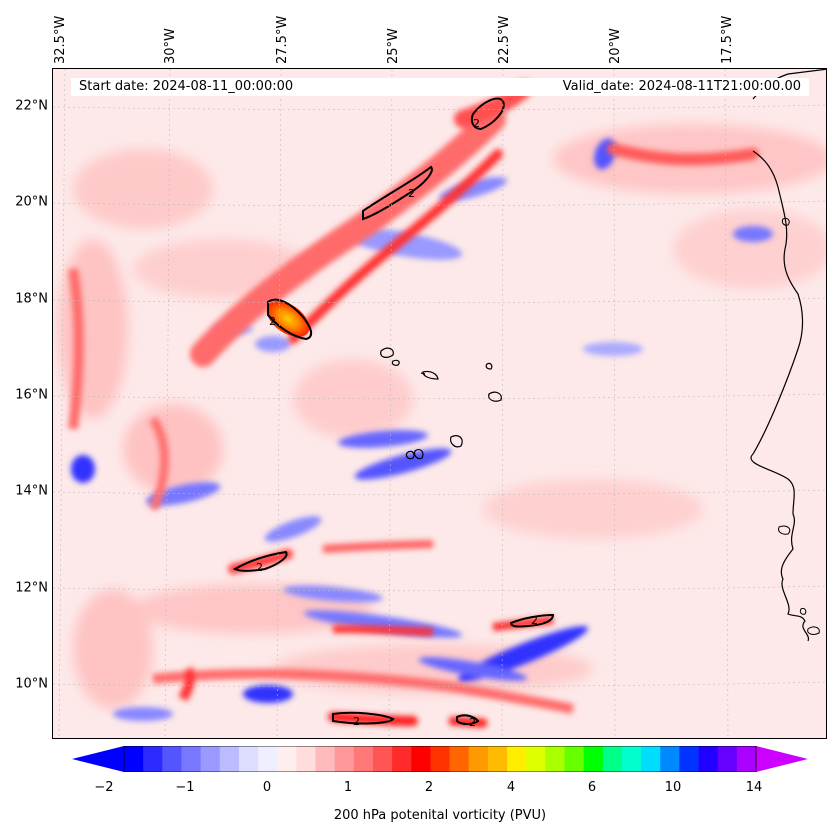  I want to click on longitude-label: 27.5°W, so click(282, 39).